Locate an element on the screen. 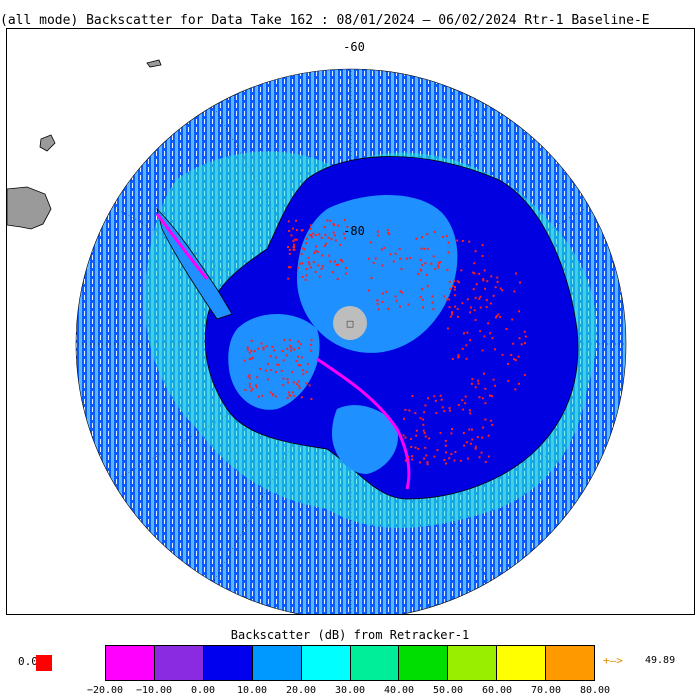  small-island is located at coordinates (154, 63).